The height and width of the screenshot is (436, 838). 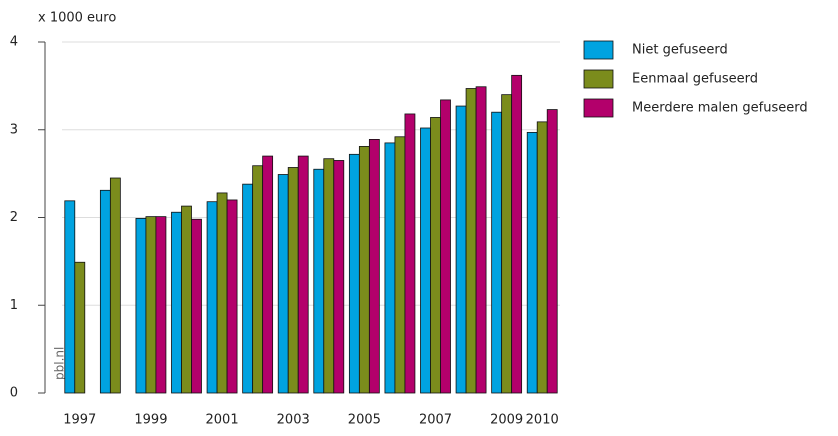 What do you see at coordinates (542, 420) in the screenshot?
I see `x-tick-label: 2010` at bounding box center [542, 420].